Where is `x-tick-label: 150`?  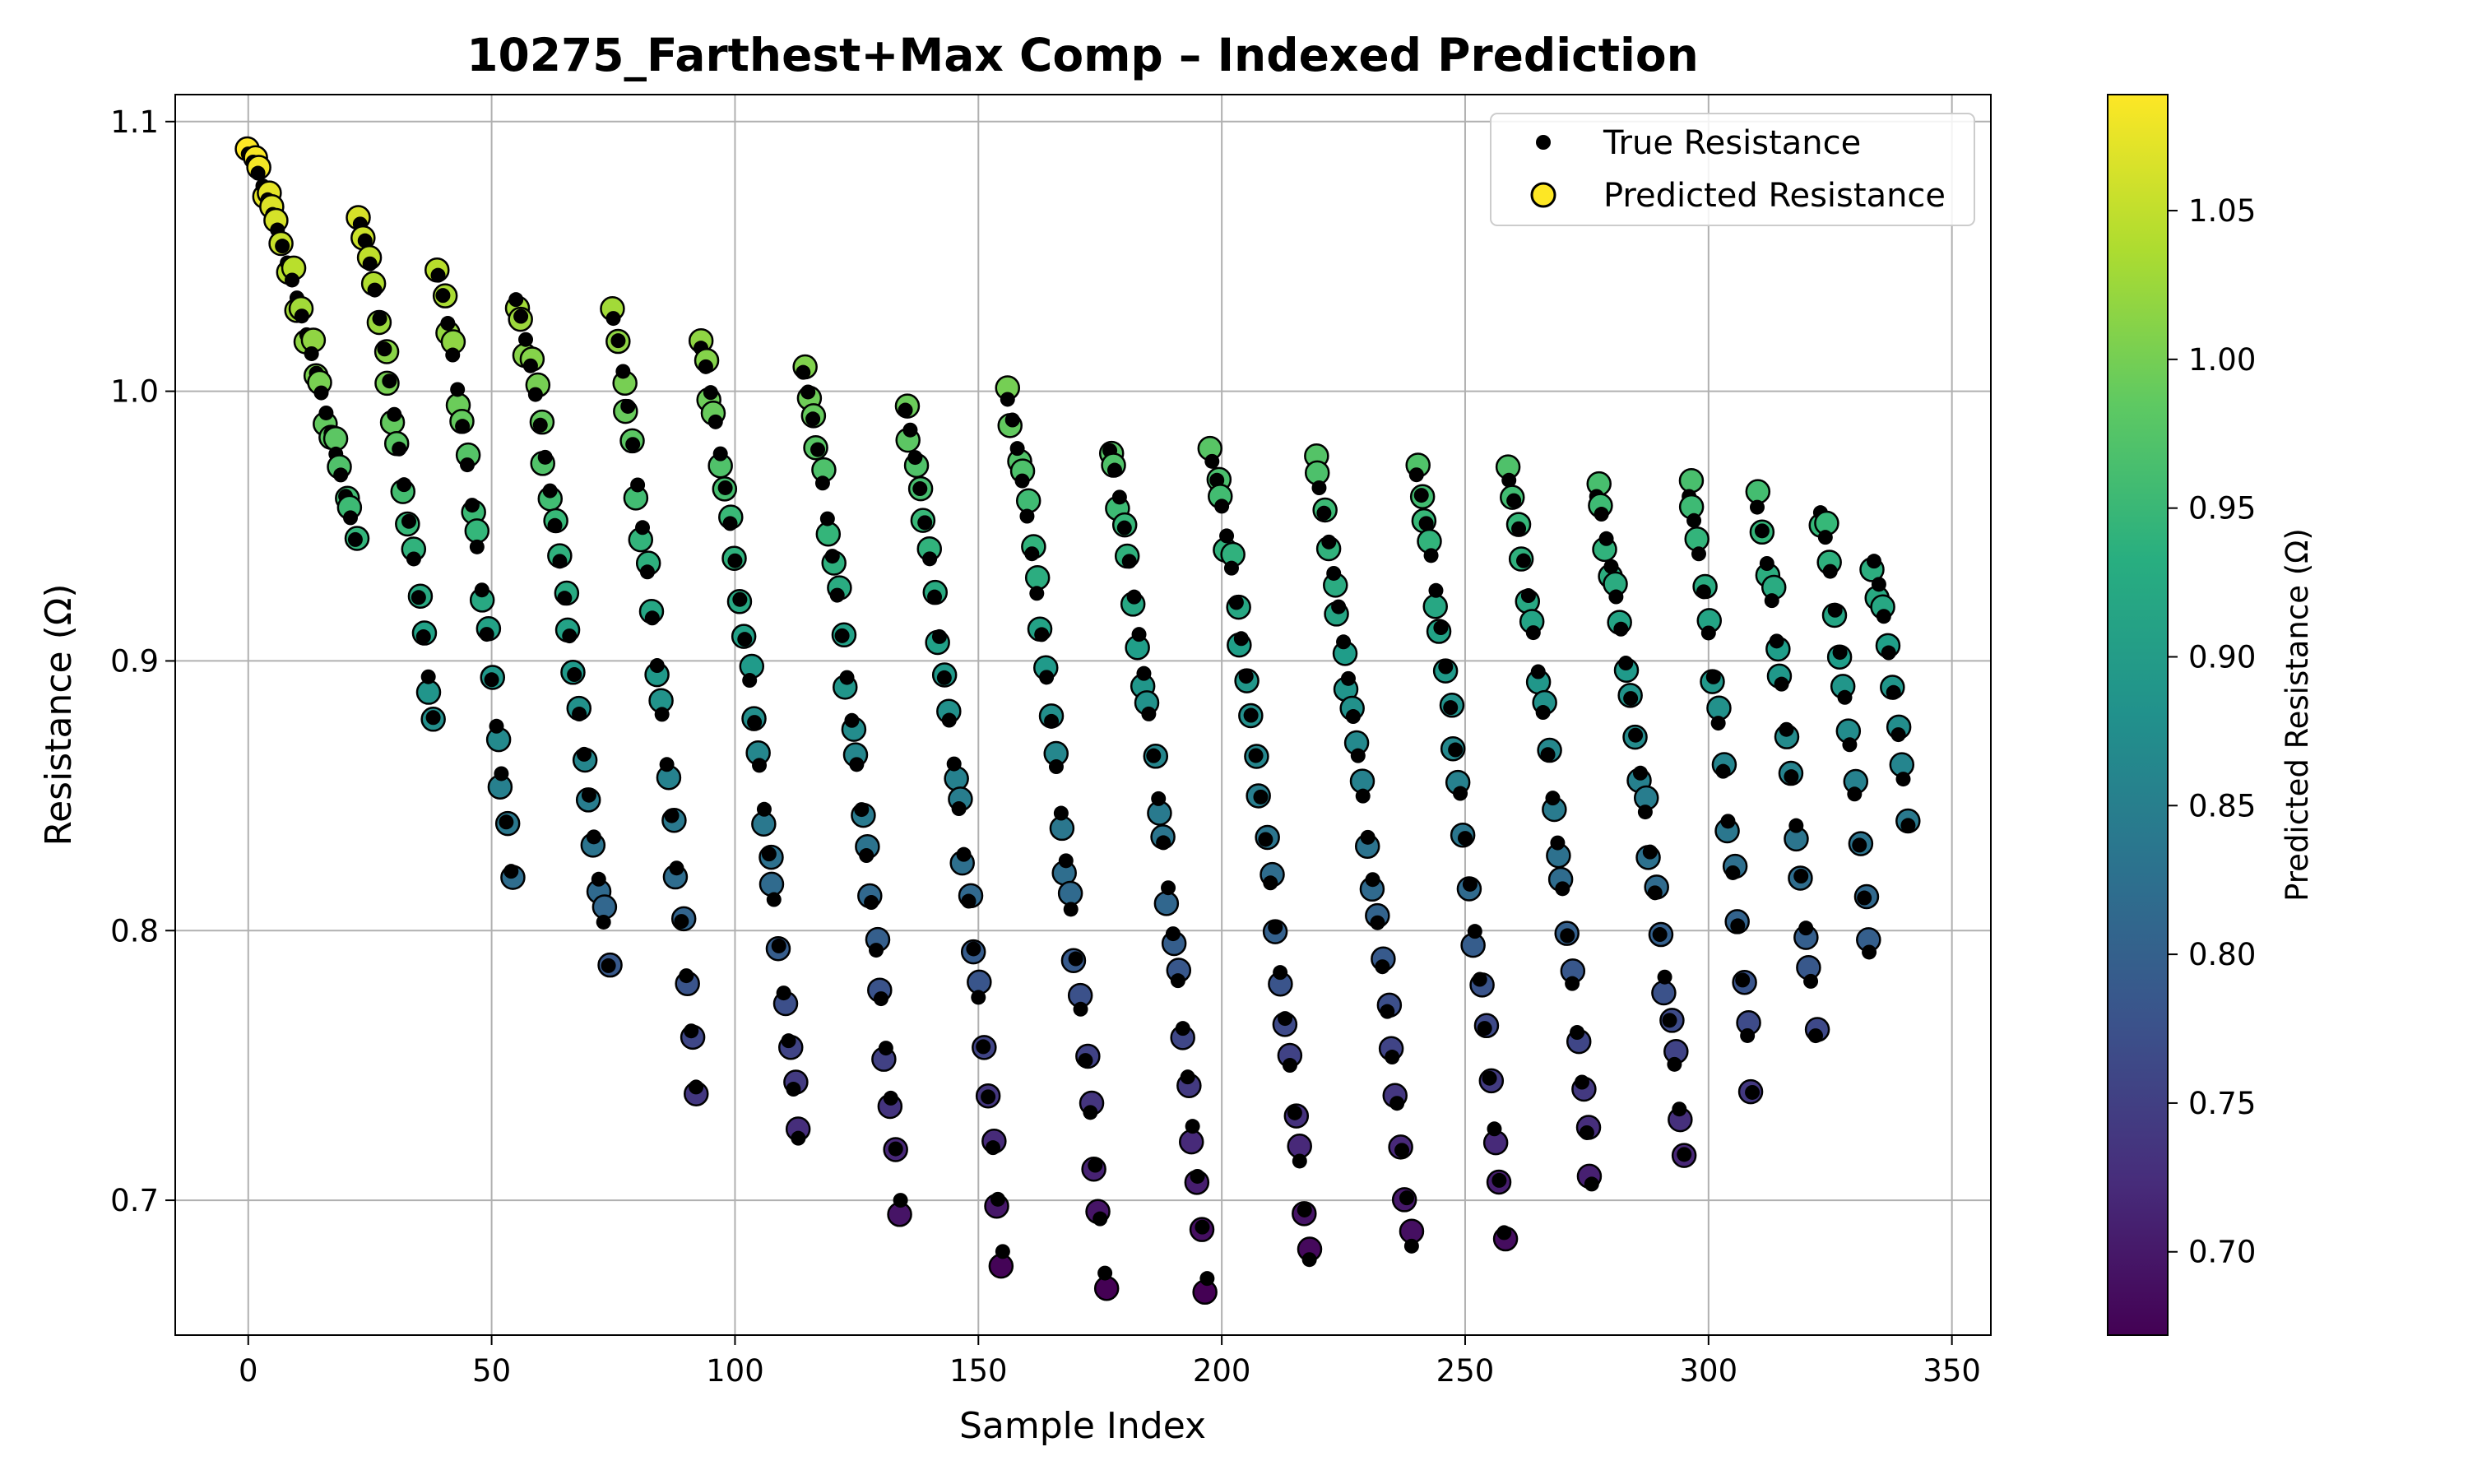
x-tick-label: 150 is located at coordinates (978, 1371).